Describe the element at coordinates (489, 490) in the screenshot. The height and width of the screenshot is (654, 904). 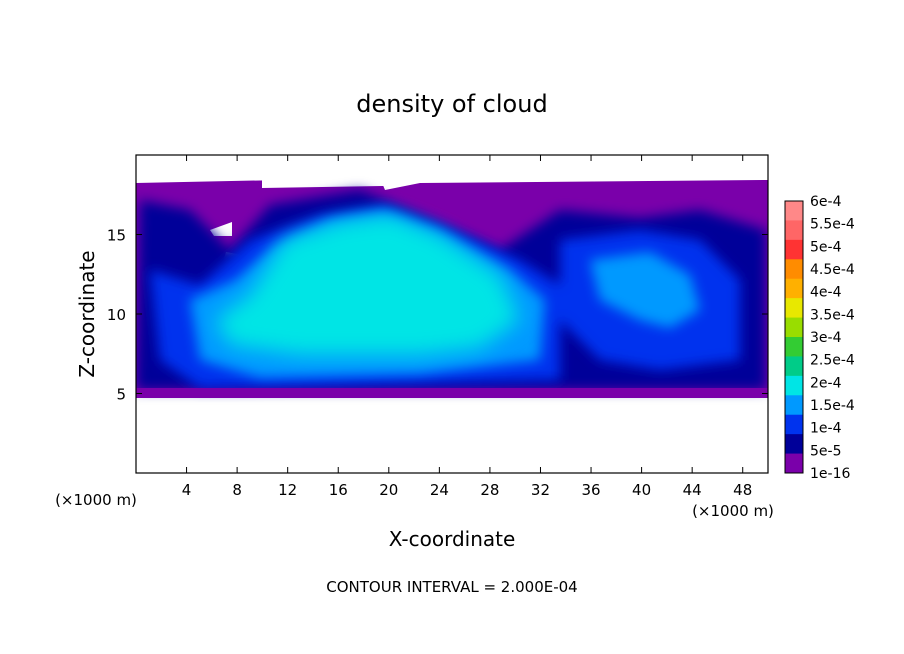
I see `x-tick-label: 28` at that location.